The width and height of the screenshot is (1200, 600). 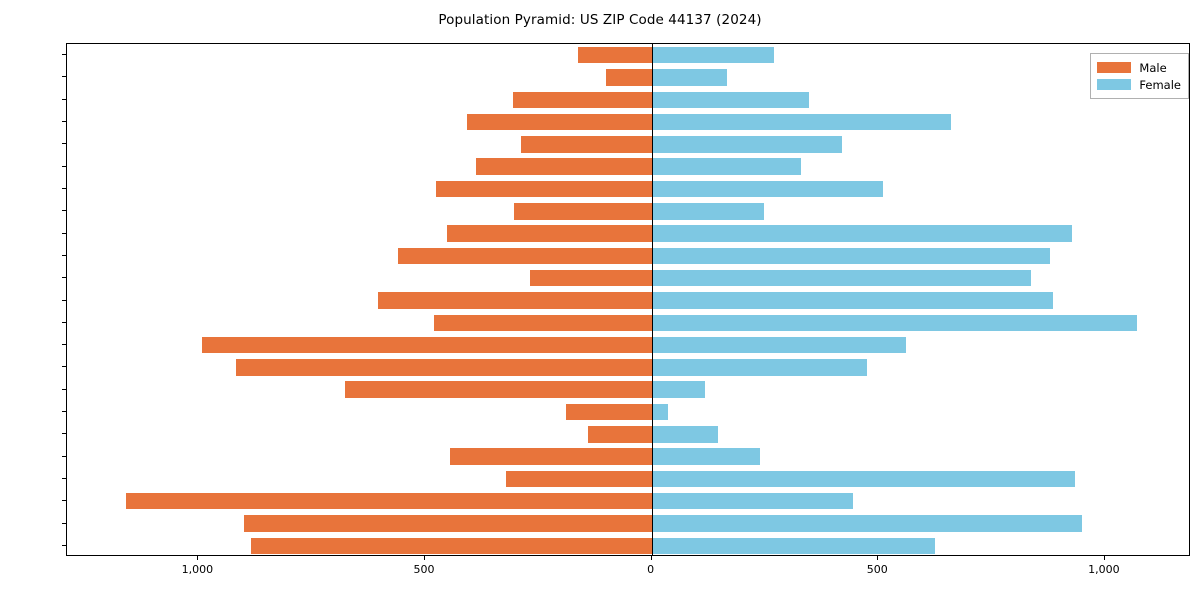 I want to click on x-axis-tick-label: 0, so click(x=651, y=569).